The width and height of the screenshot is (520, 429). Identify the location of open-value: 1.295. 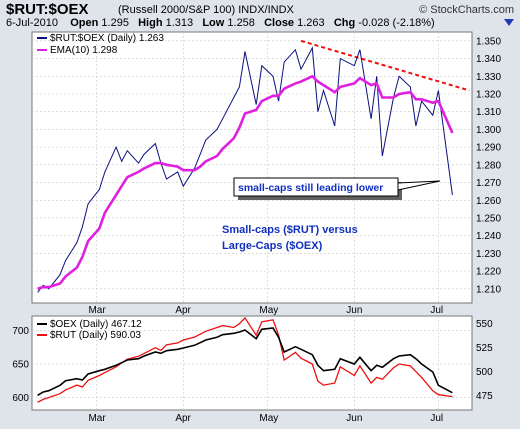
(115, 23).